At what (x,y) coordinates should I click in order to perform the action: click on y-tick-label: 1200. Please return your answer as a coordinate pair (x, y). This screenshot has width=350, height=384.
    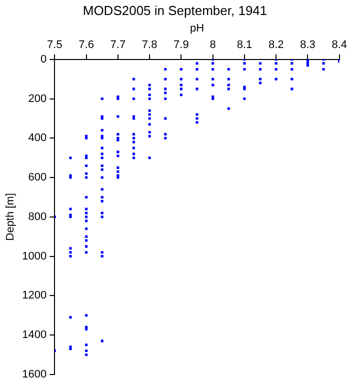
    Looking at the image, I should click on (34, 296).